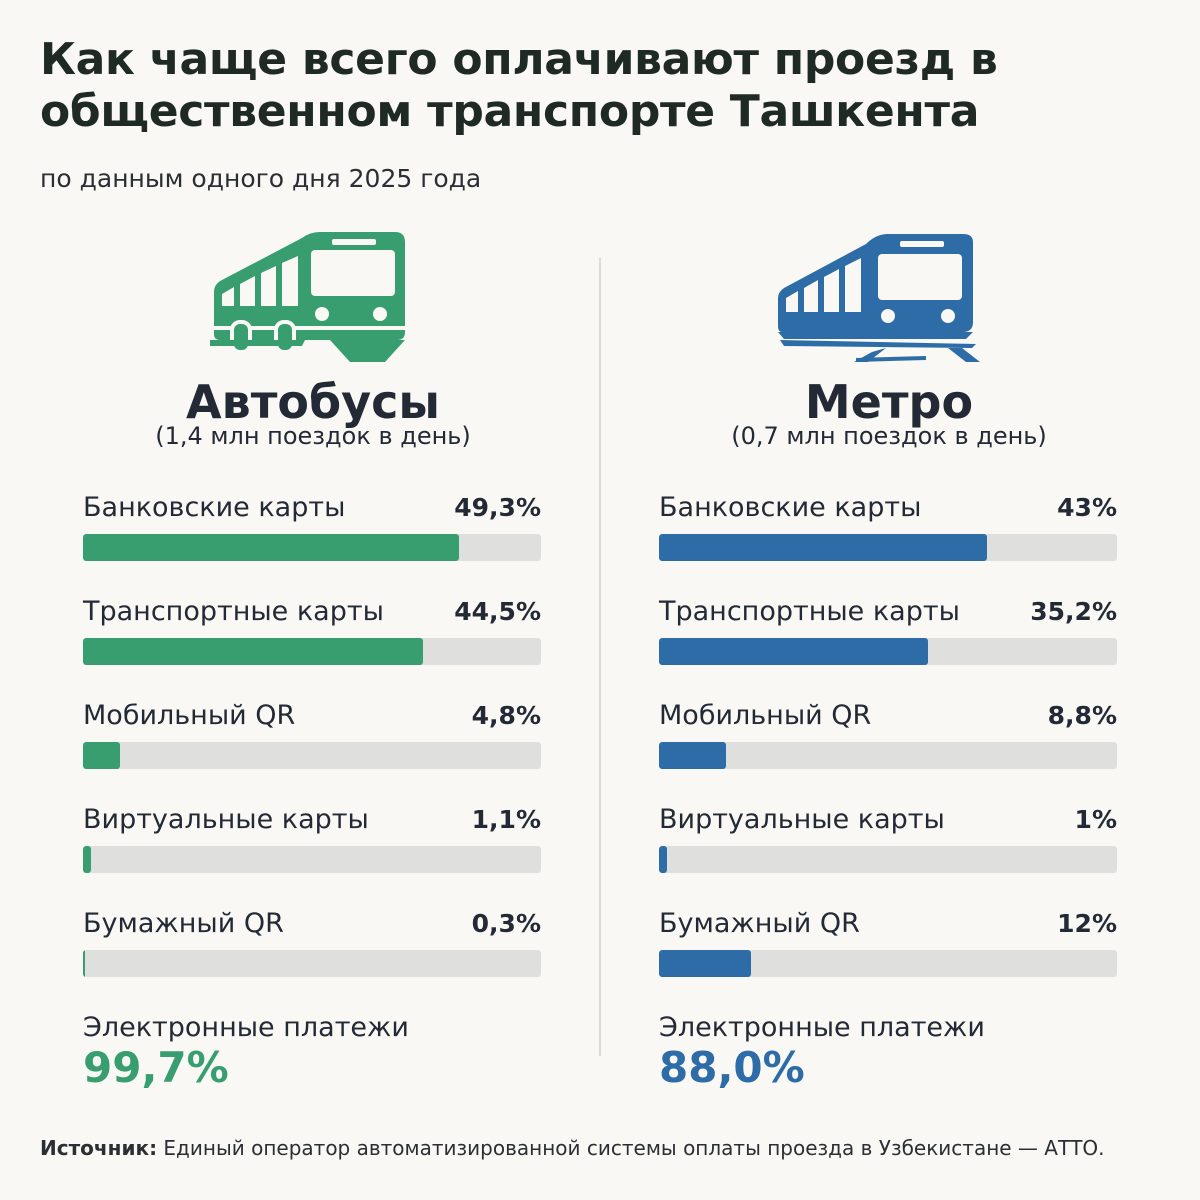 Image resolution: width=1200 pixels, height=1200 pixels. Describe the element at coordinates (246, 1027) in the screenshot. I see `bus-electronic-payments-label: Электронные платежи` at that location.